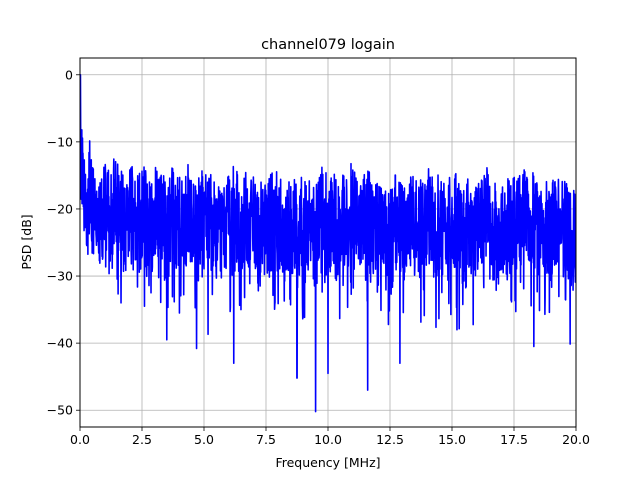 The width and height of the screenshot is (640, 480). I want to click on y-tick-label: −30, so click(60, 276).